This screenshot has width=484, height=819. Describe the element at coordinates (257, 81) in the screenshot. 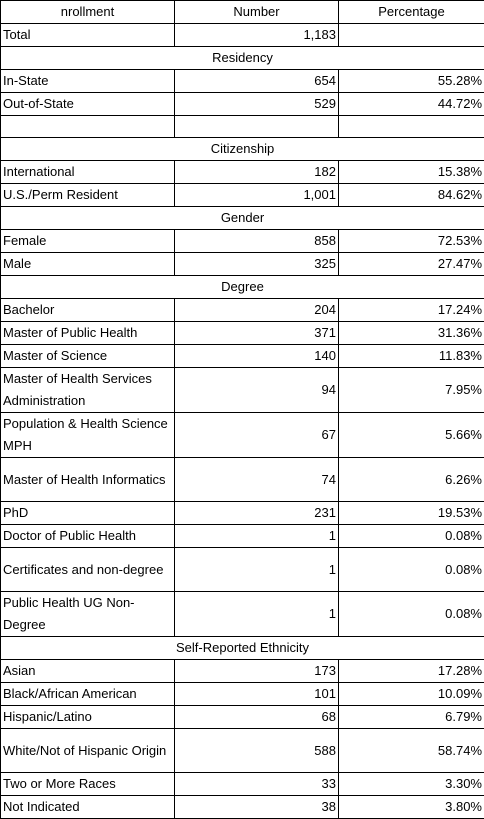

I see `row-number: 654` at that location.